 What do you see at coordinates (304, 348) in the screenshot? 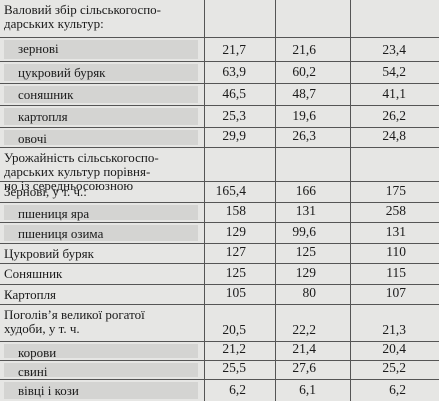
I see `cell-value: 21,4` at bounding box center [304, 348].